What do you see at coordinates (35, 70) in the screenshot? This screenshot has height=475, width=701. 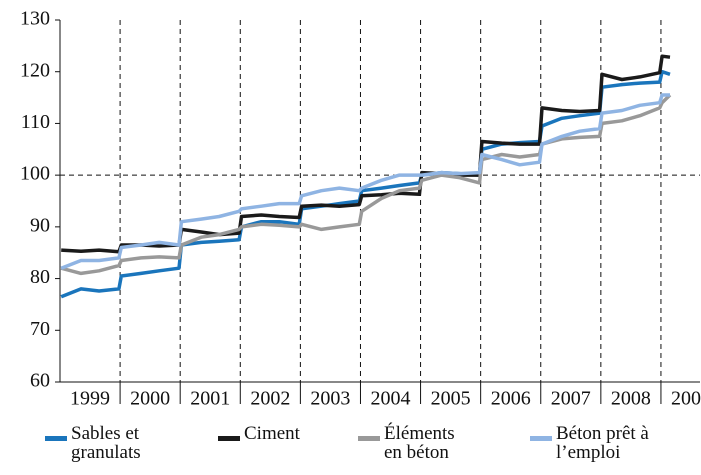 I see `y-tick-label: 120` at bounding box center [35, 70].